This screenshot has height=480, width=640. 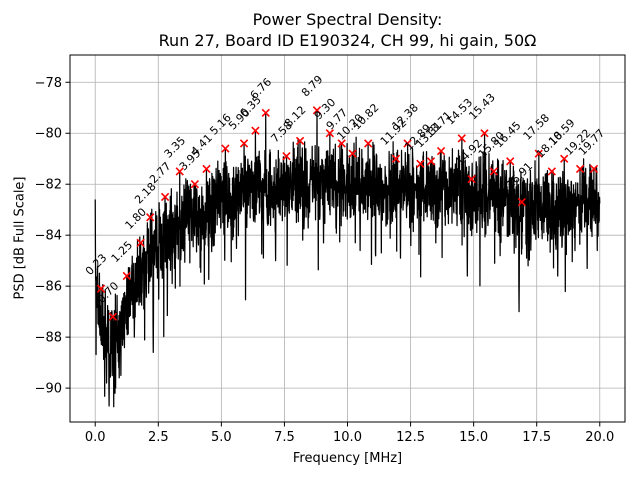 I want to click on peak-annotation: 8.79, so click(x=312, y=86).